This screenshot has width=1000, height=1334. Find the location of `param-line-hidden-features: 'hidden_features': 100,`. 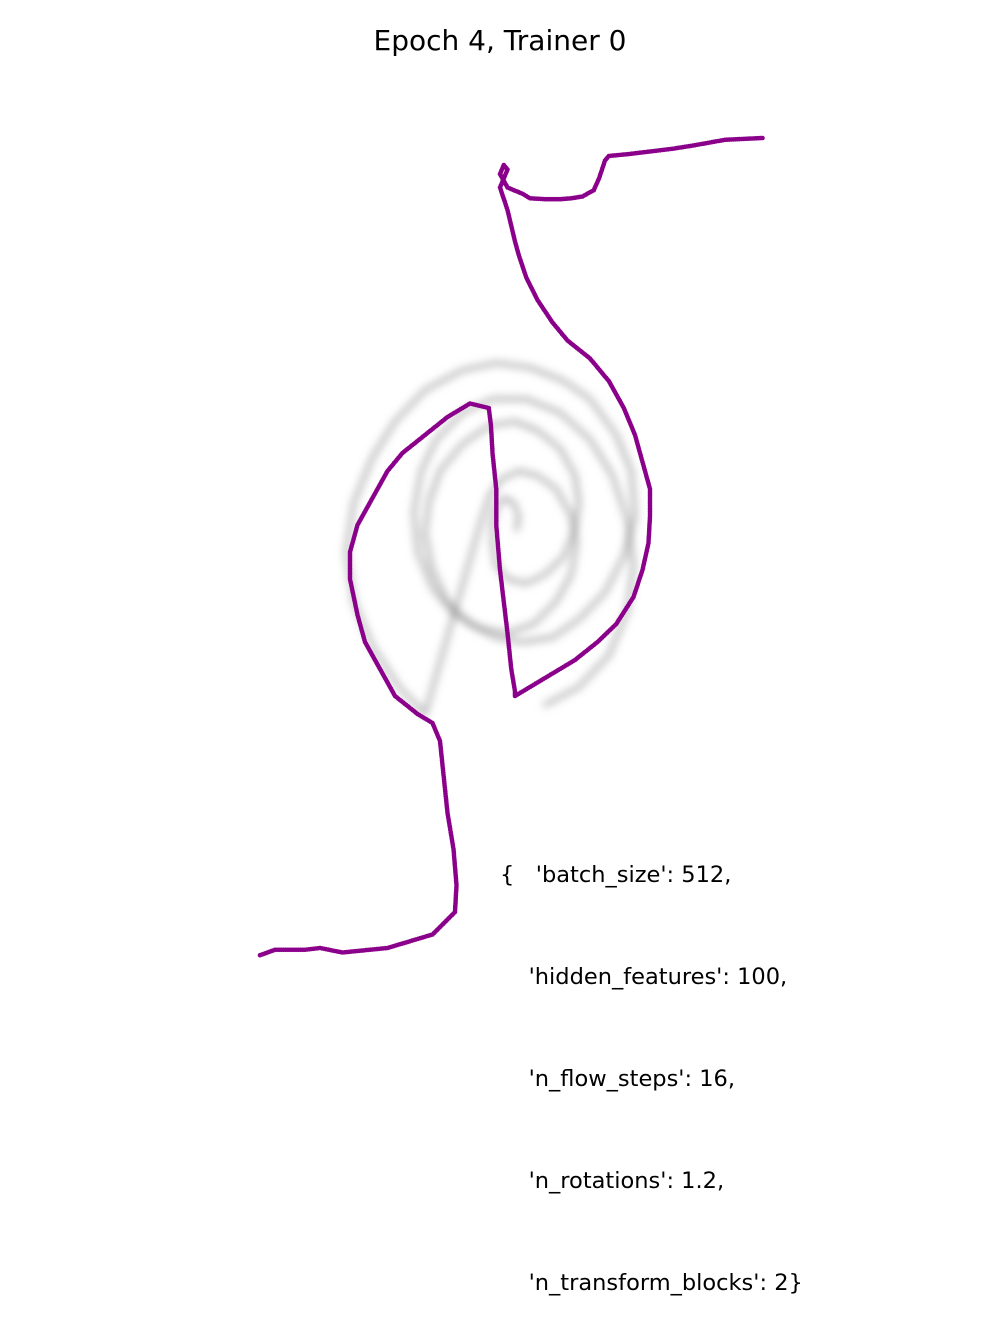

param-line-hidden-features: 'hidden_features': 100, is located at coordinates (644, 977).